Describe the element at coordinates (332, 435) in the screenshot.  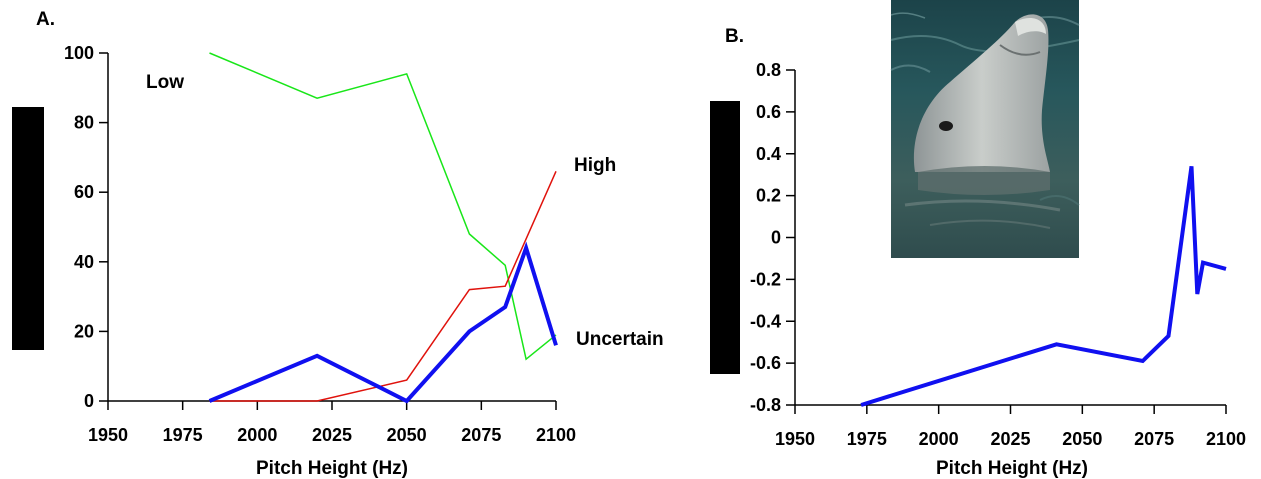
I see `panel-a-x-tick-label: 2025` at that location.